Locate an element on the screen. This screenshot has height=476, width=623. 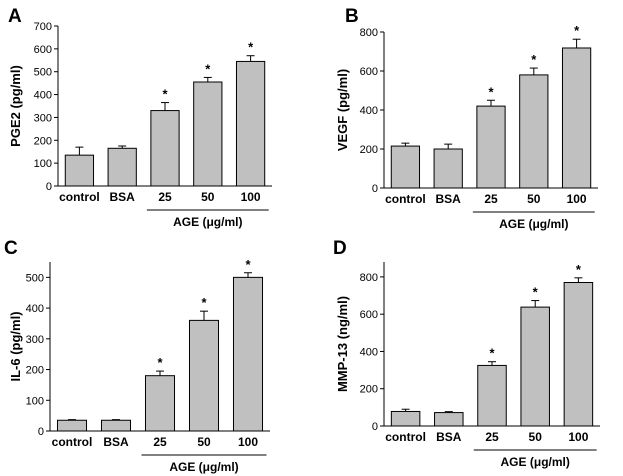
panel-letter: D is located at coordinates (340, 248).